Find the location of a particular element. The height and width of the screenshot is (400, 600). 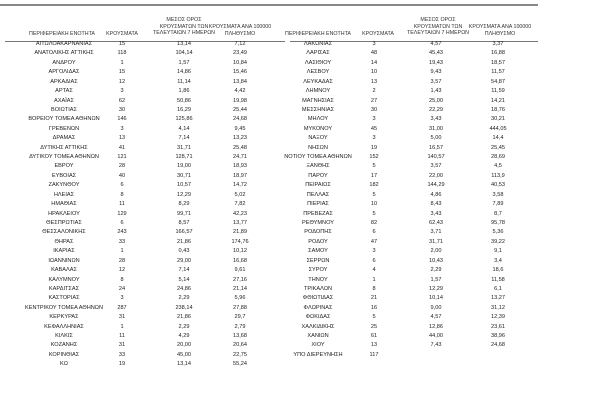

cases-per-100000: 55,24 is located at coordinates (240, 364).